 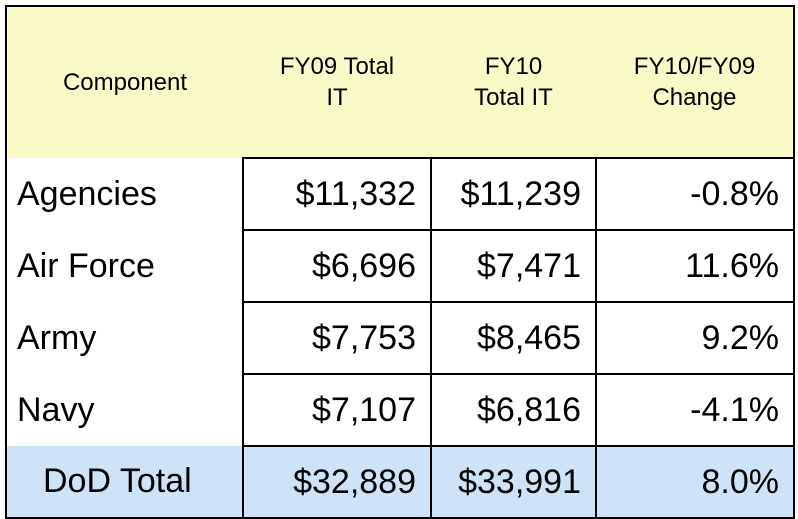 What do you see at coordinates (694, 97) in the screenshot?
I see `header-change-line-2: Change` at bounding box center [694, 97].